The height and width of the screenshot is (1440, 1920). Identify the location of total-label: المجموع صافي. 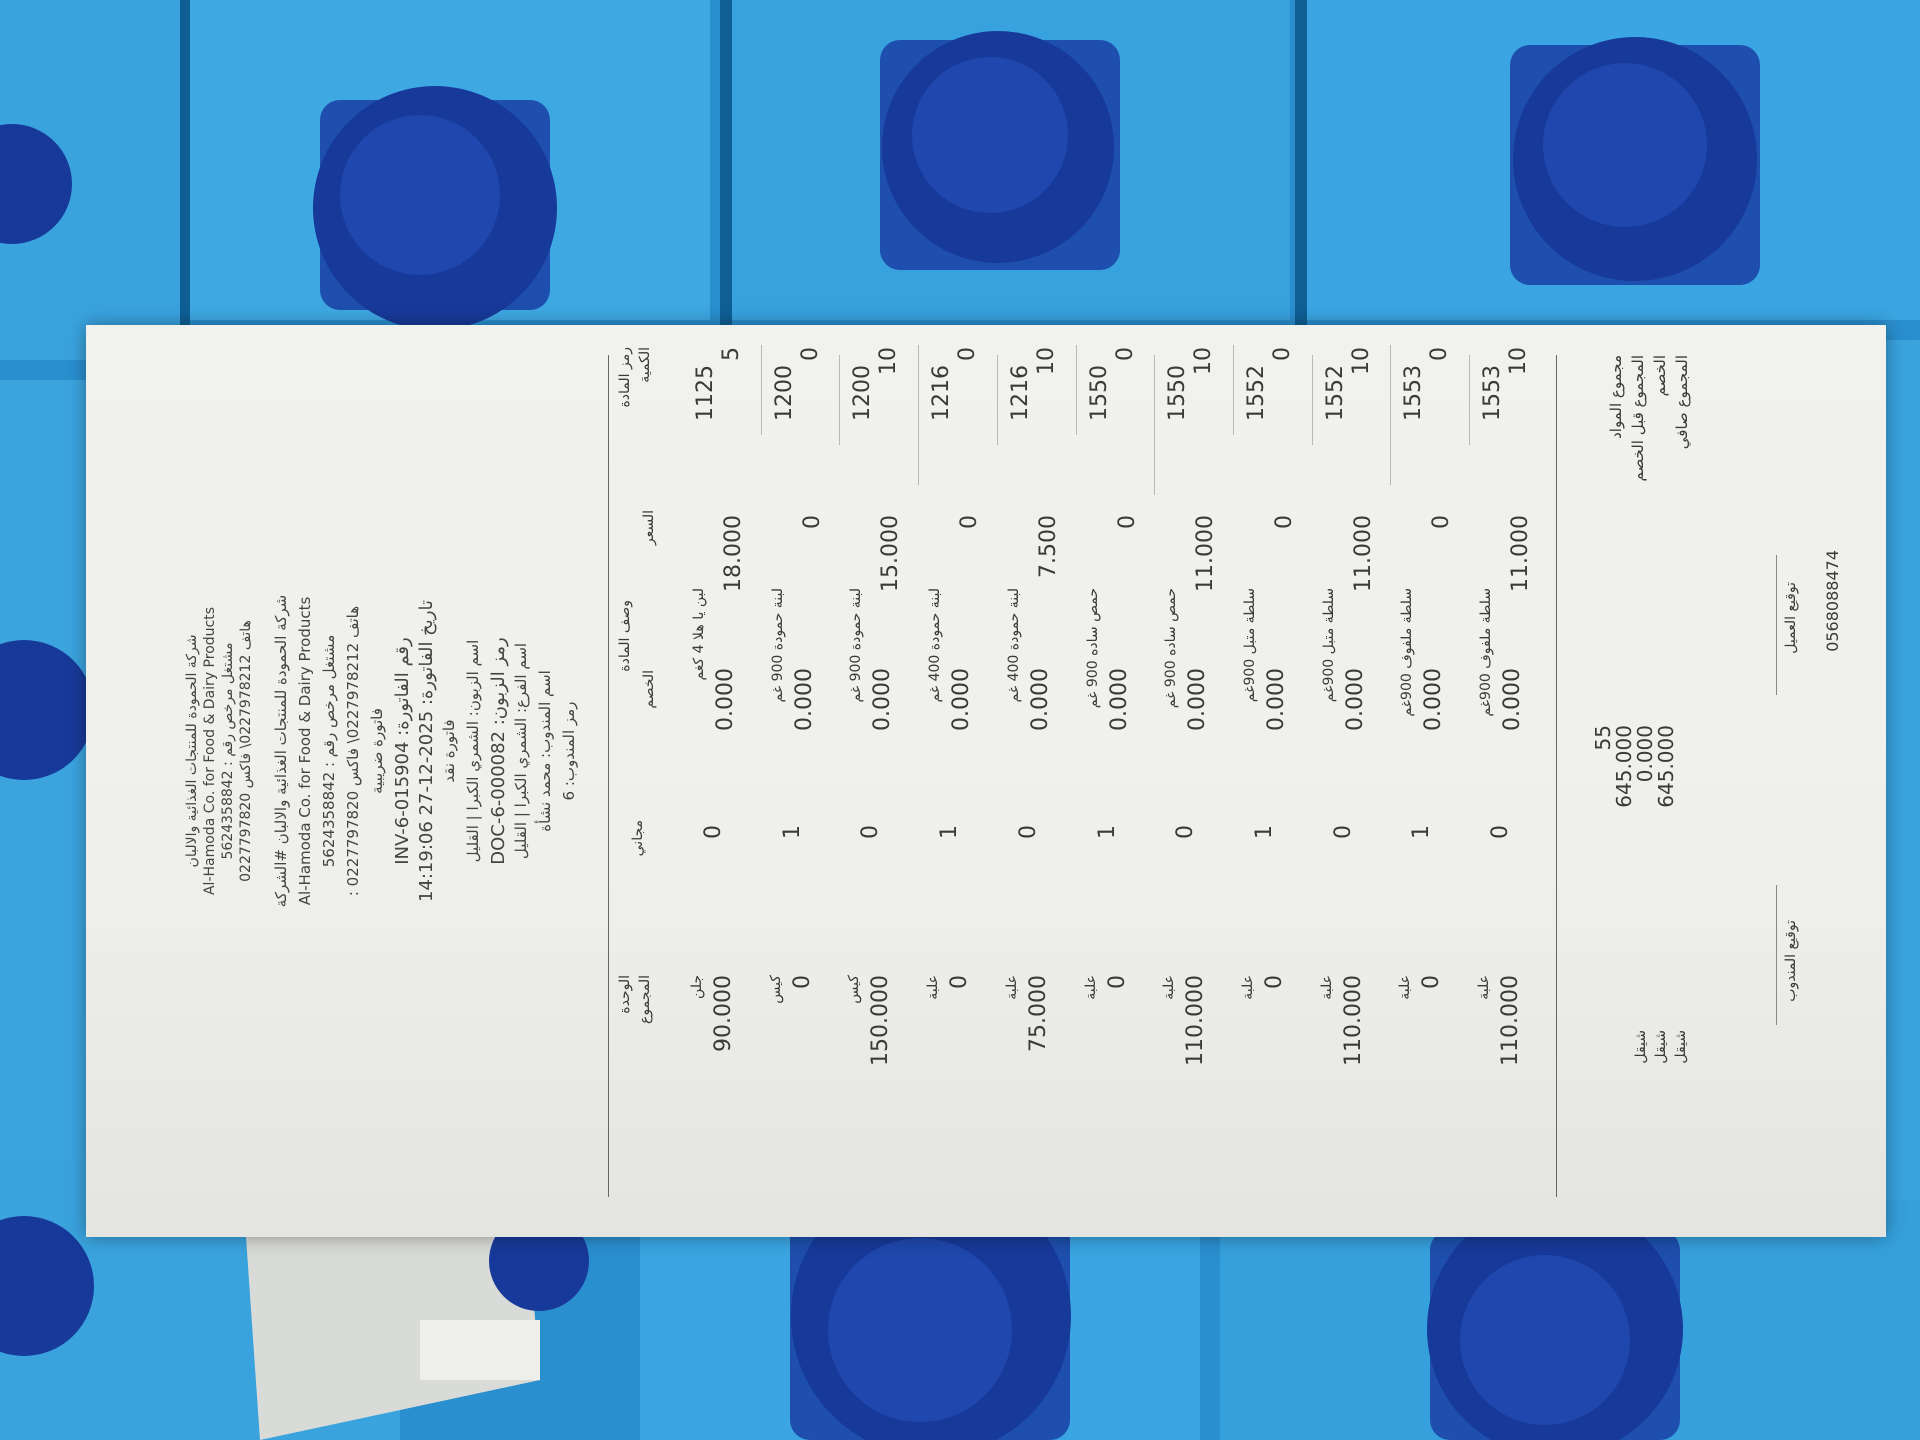
(1682, 402).